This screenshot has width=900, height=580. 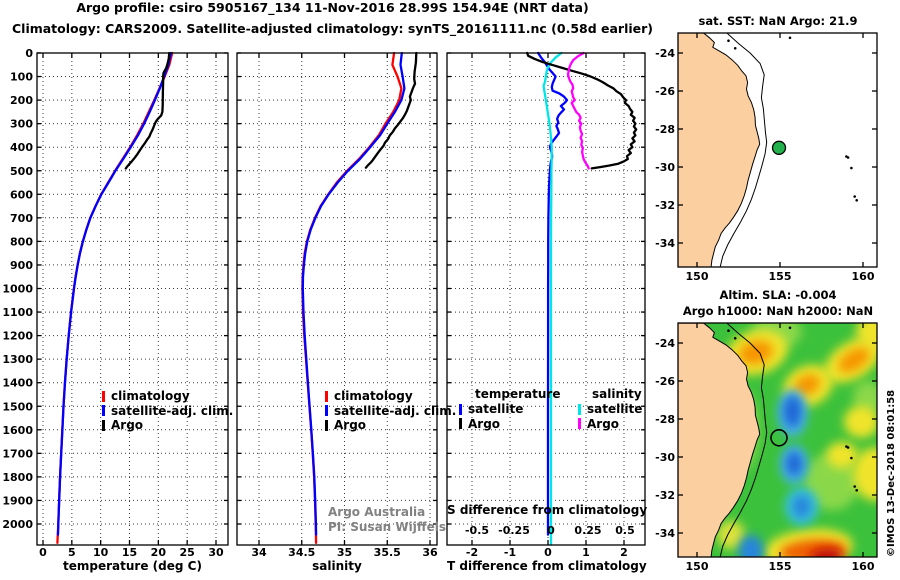 I want to click on legend-label: satellite-adj. clim., so click(x=172, y=410).